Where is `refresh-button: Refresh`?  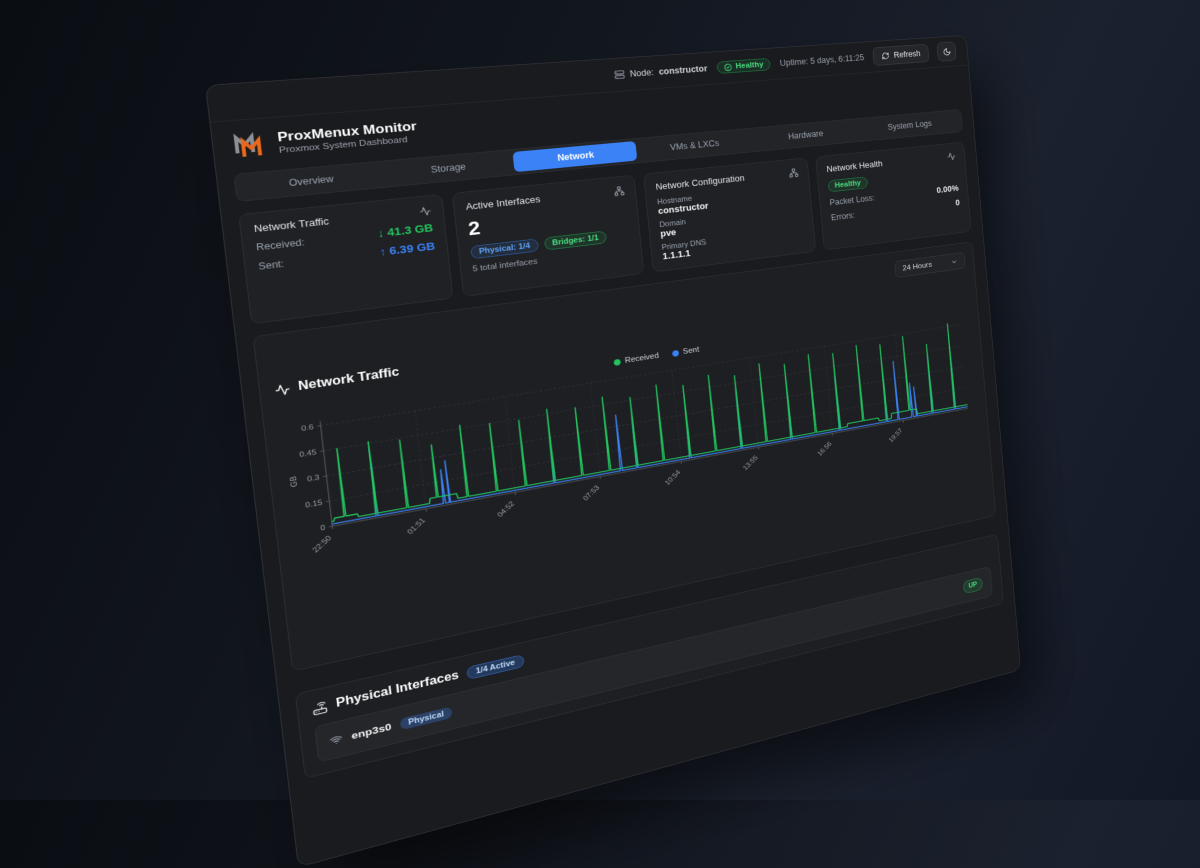 refresh-button: Refresh is located at coordinates (900, 55).